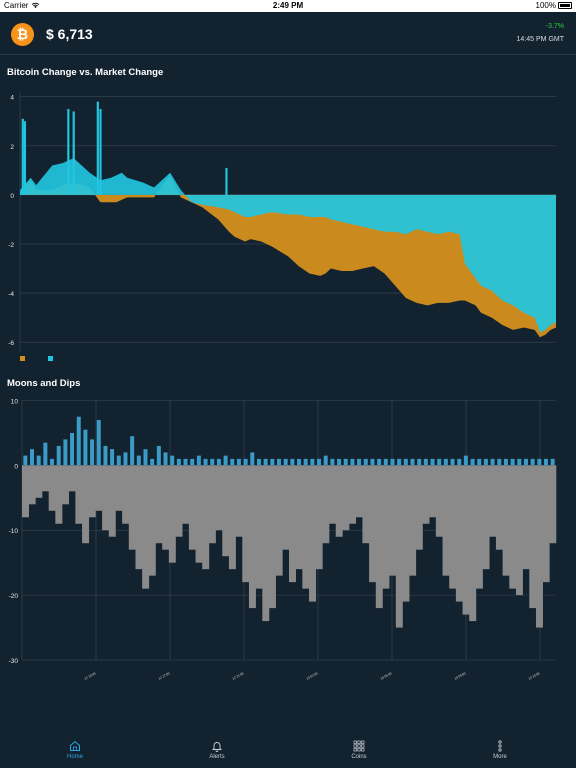  I want to click on x-tick-label: 13 01:00, so click(312, 675).